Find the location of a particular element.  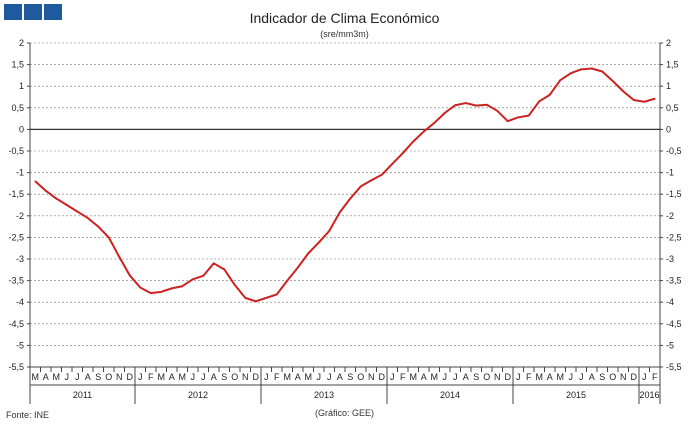

y-tick-label-right: -2 is located at coordinates (670, 216).